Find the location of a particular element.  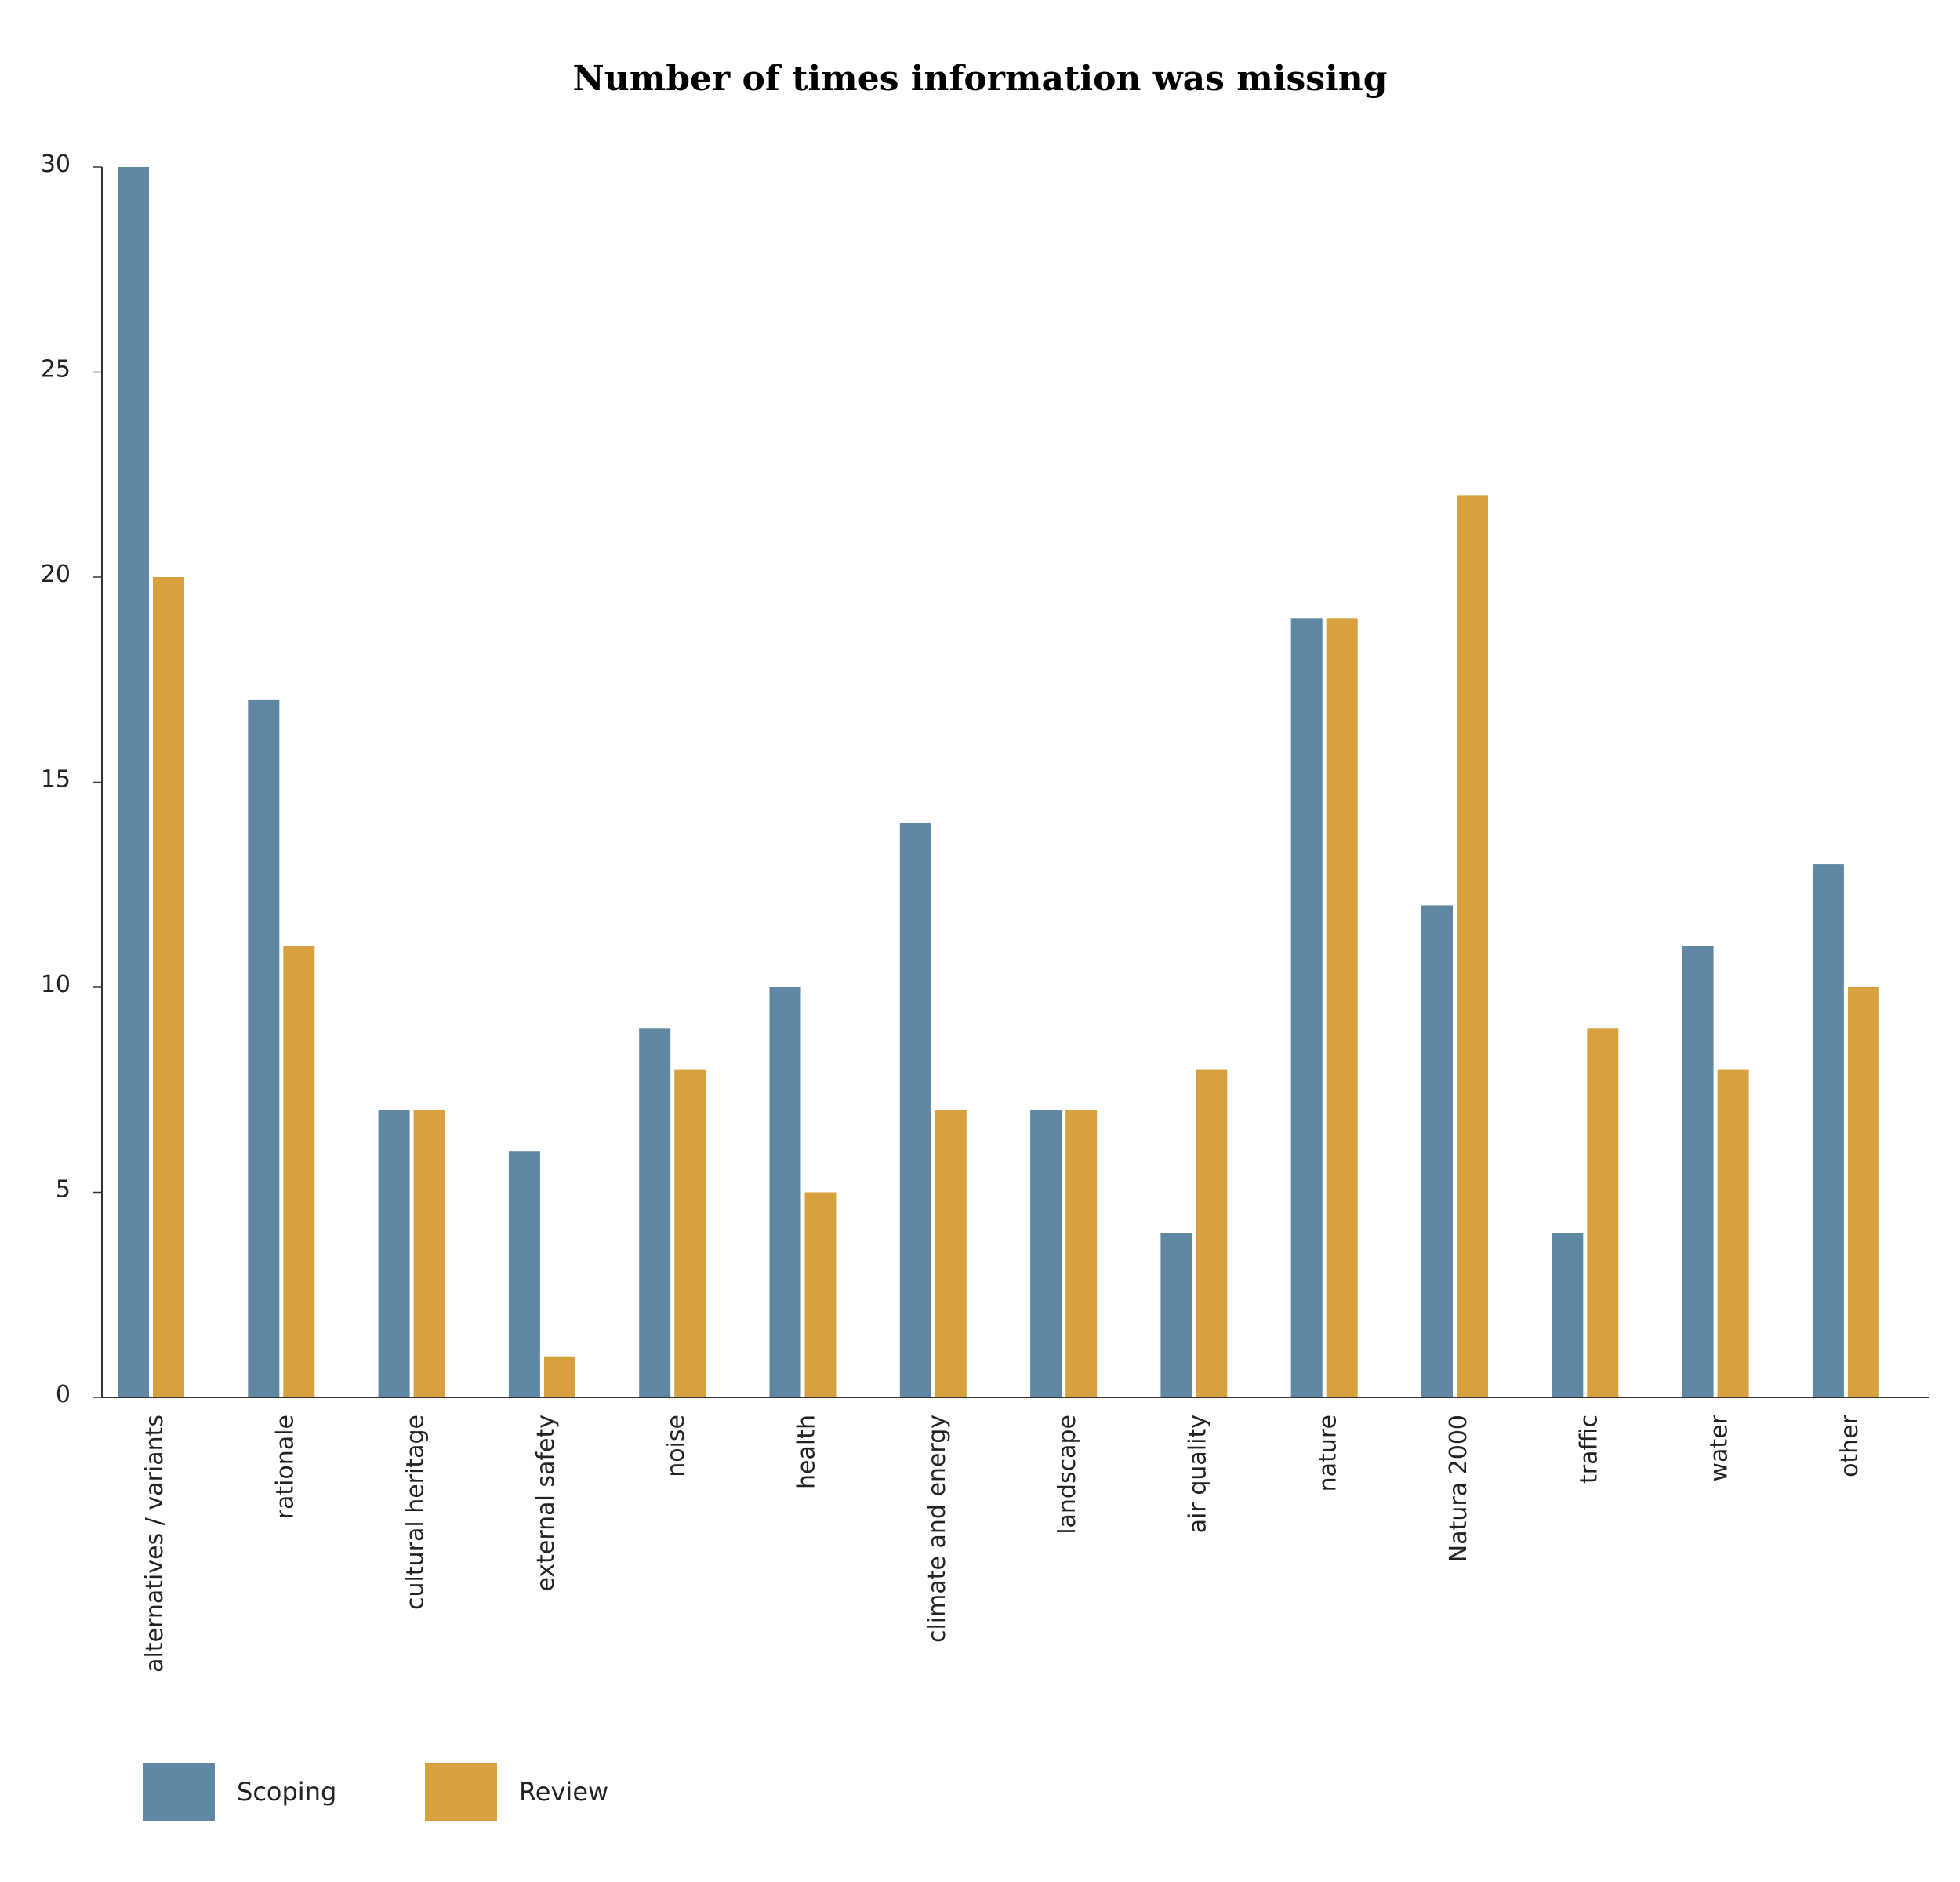

legend-label-scoping: Scoping is located at coordinates (286, 1792).